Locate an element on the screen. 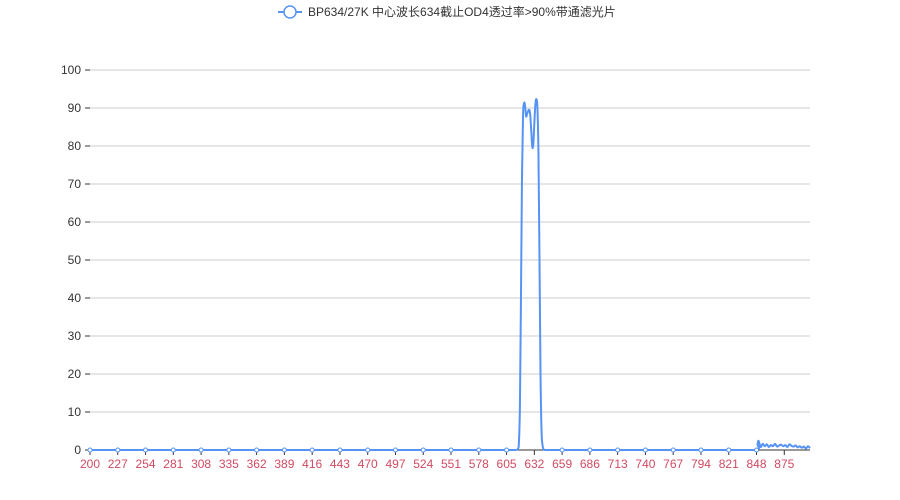 This screenshot has width=900, height=500. x-tick-label: 848 is located at coordinates (756, 464).